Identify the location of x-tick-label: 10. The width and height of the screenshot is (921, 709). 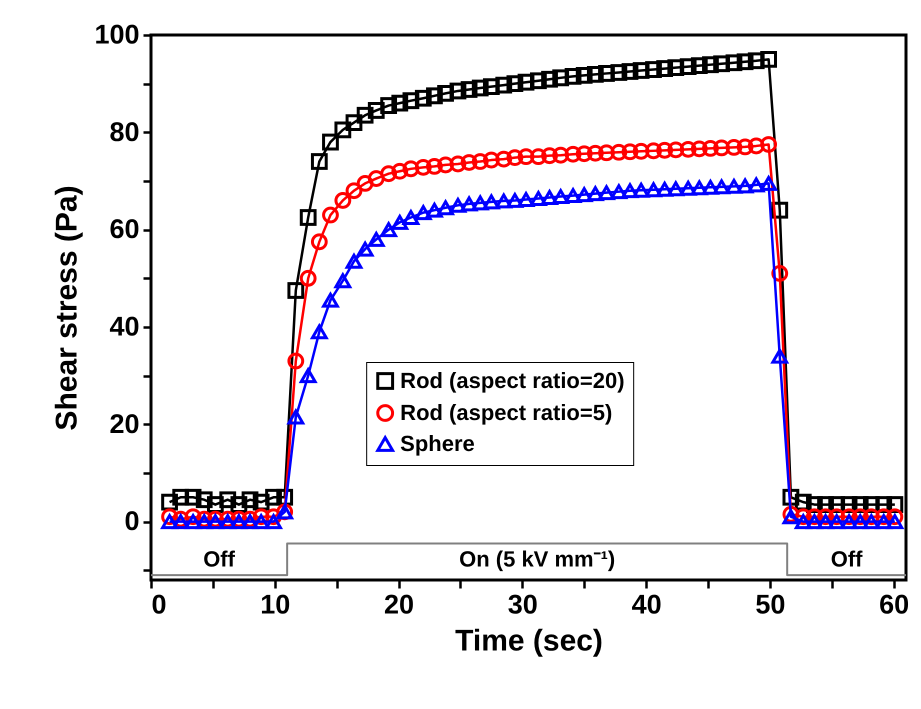
(275, 605).